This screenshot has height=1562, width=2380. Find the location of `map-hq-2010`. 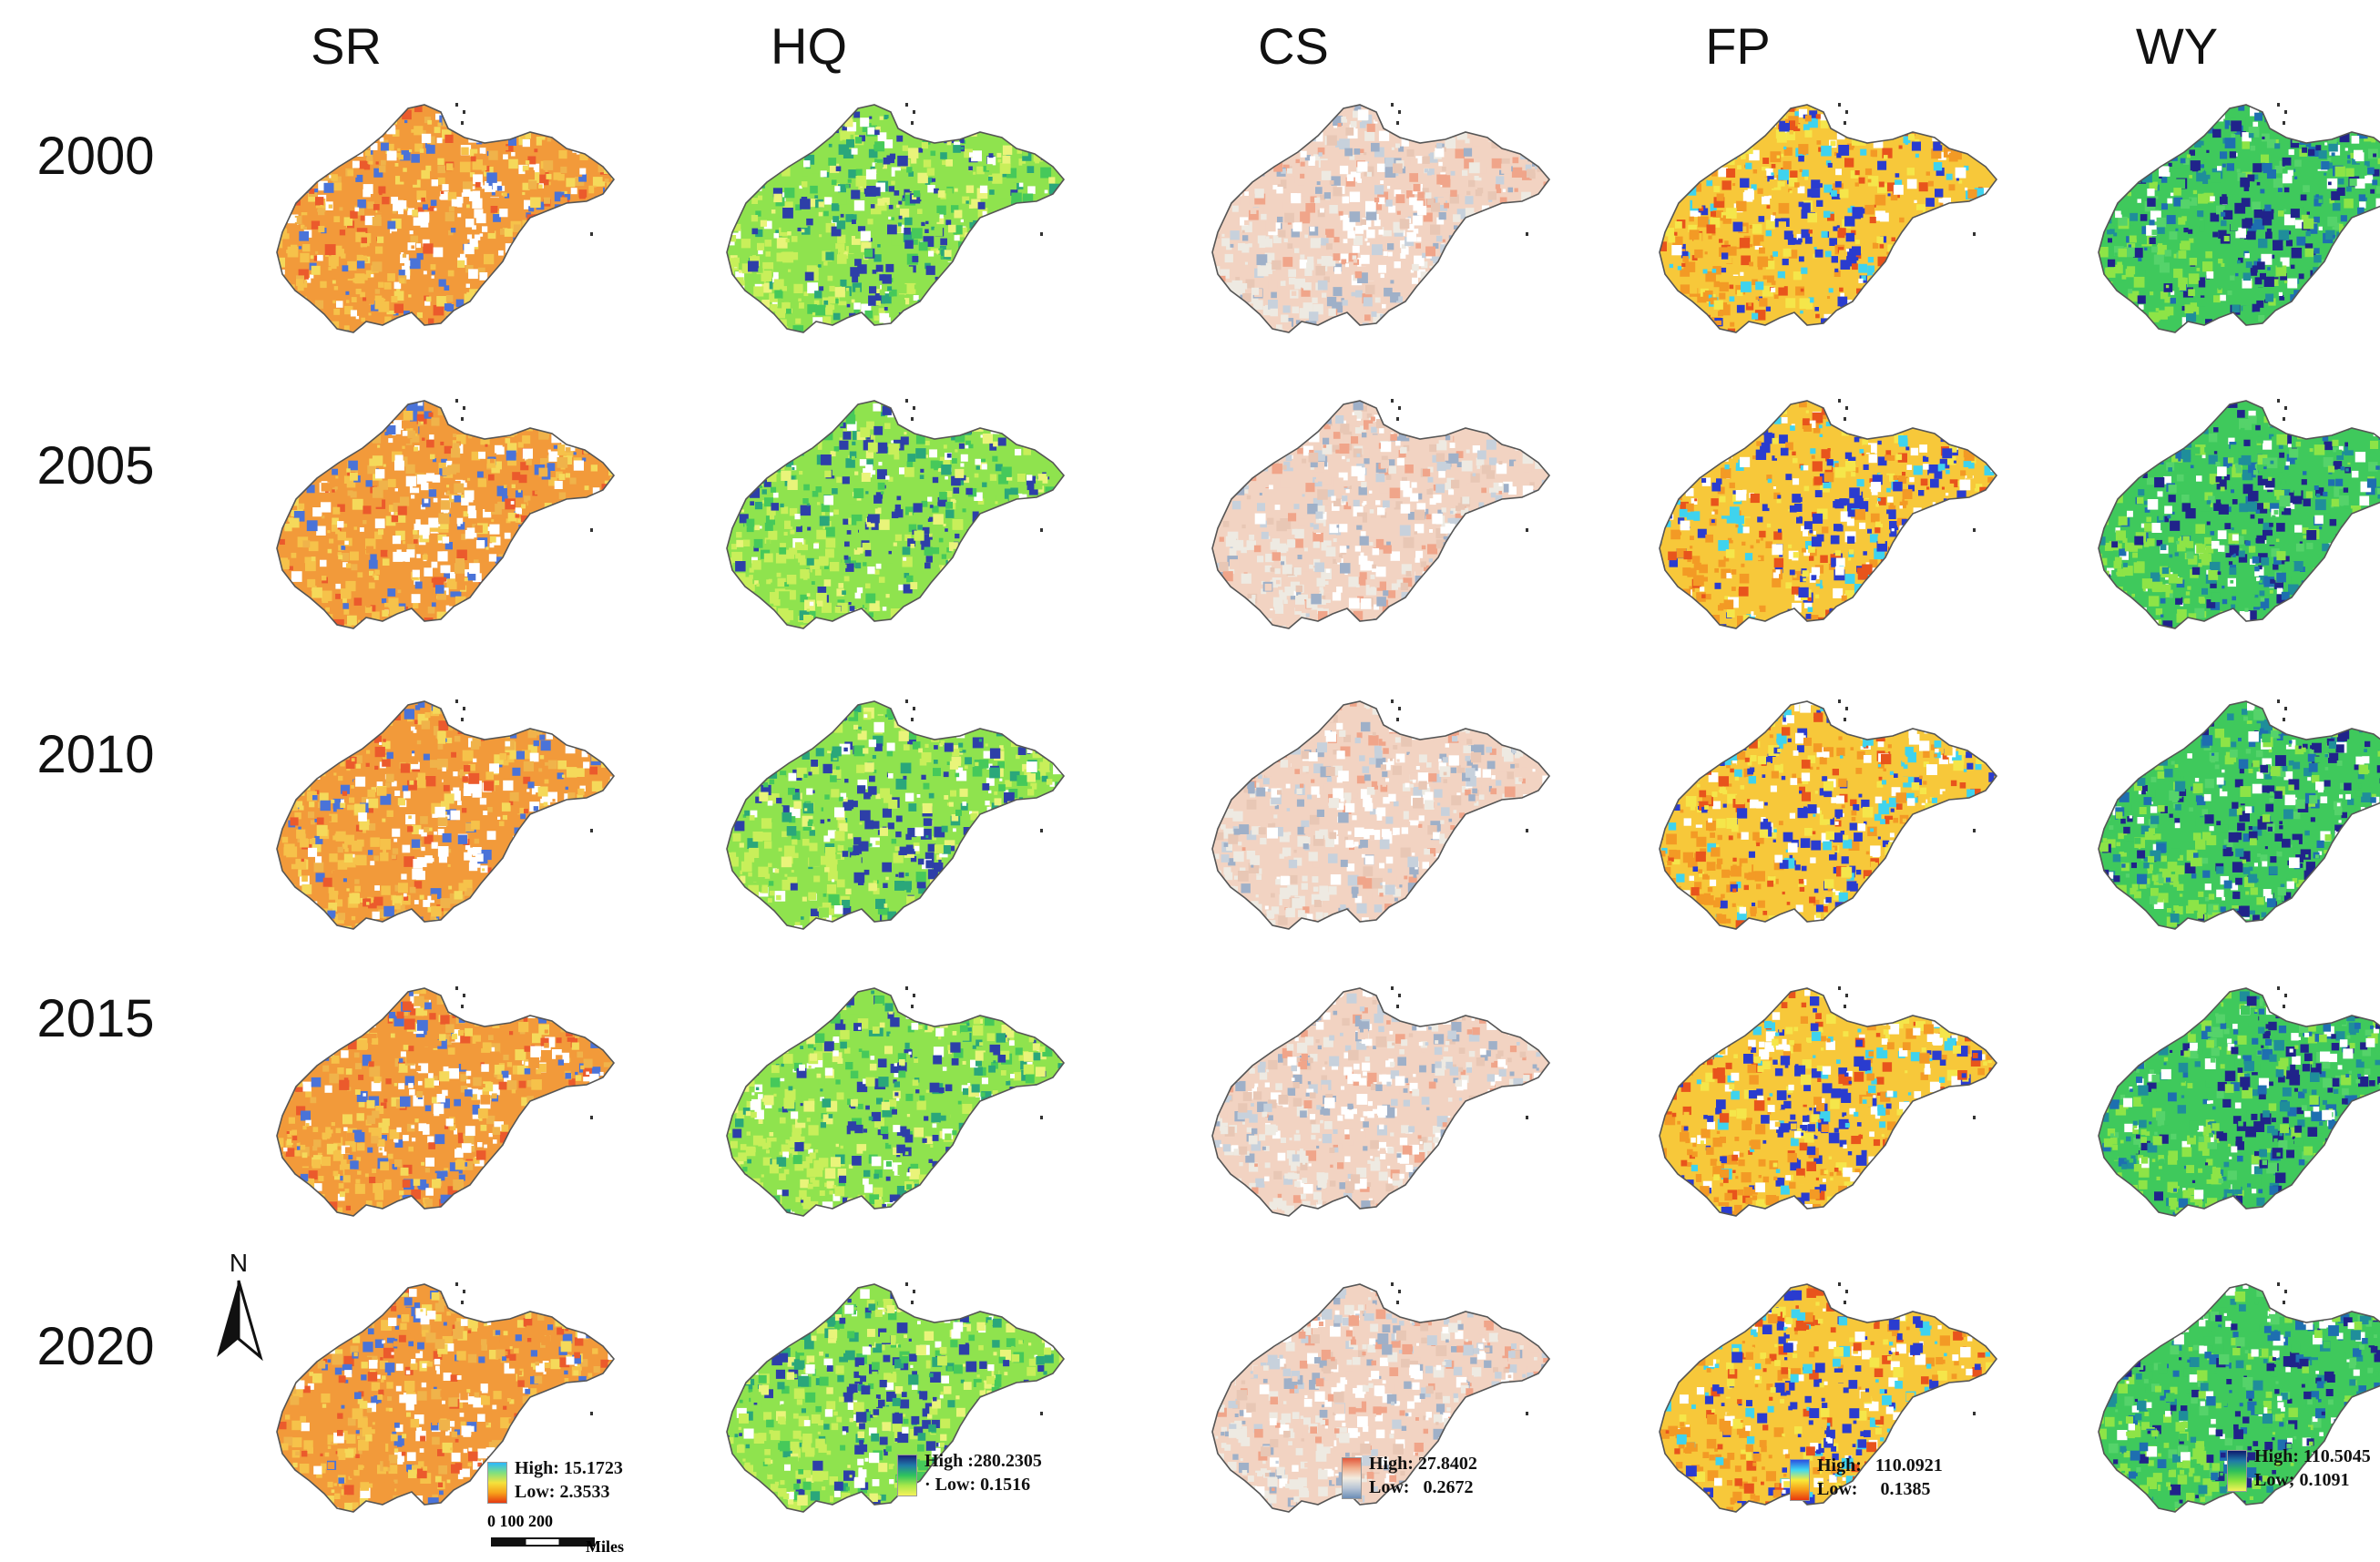

map-hq-2010 is located at coordinates (887, 819).